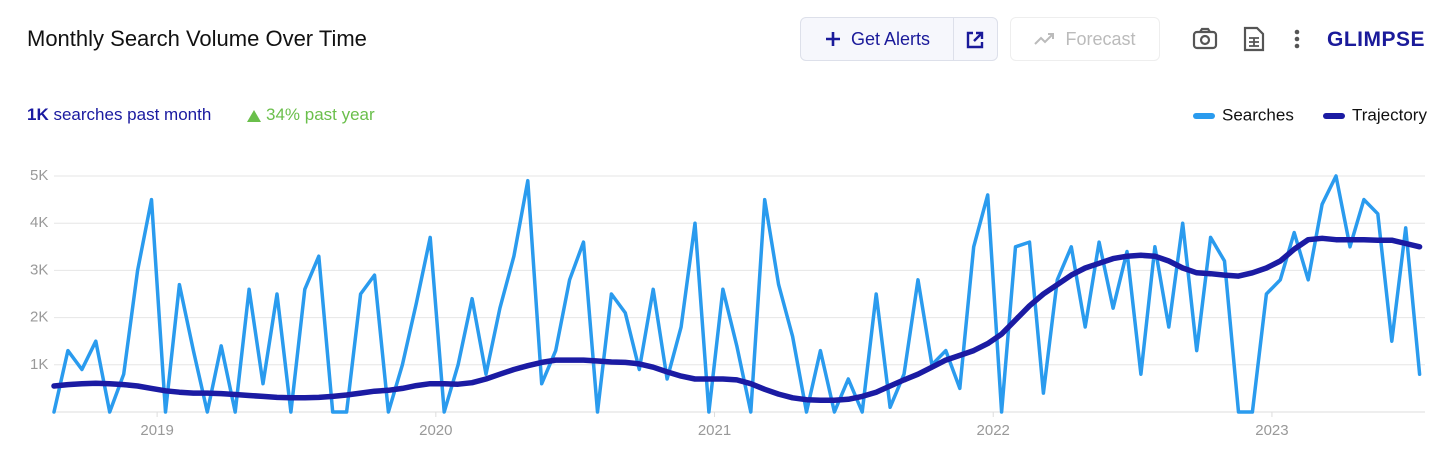 Image resolution: width=1456 pixels, height=457 pixels. Describe the element at coordinates (156, 430) in the screenshot. I see `x-tick-label: 2019` at that location.